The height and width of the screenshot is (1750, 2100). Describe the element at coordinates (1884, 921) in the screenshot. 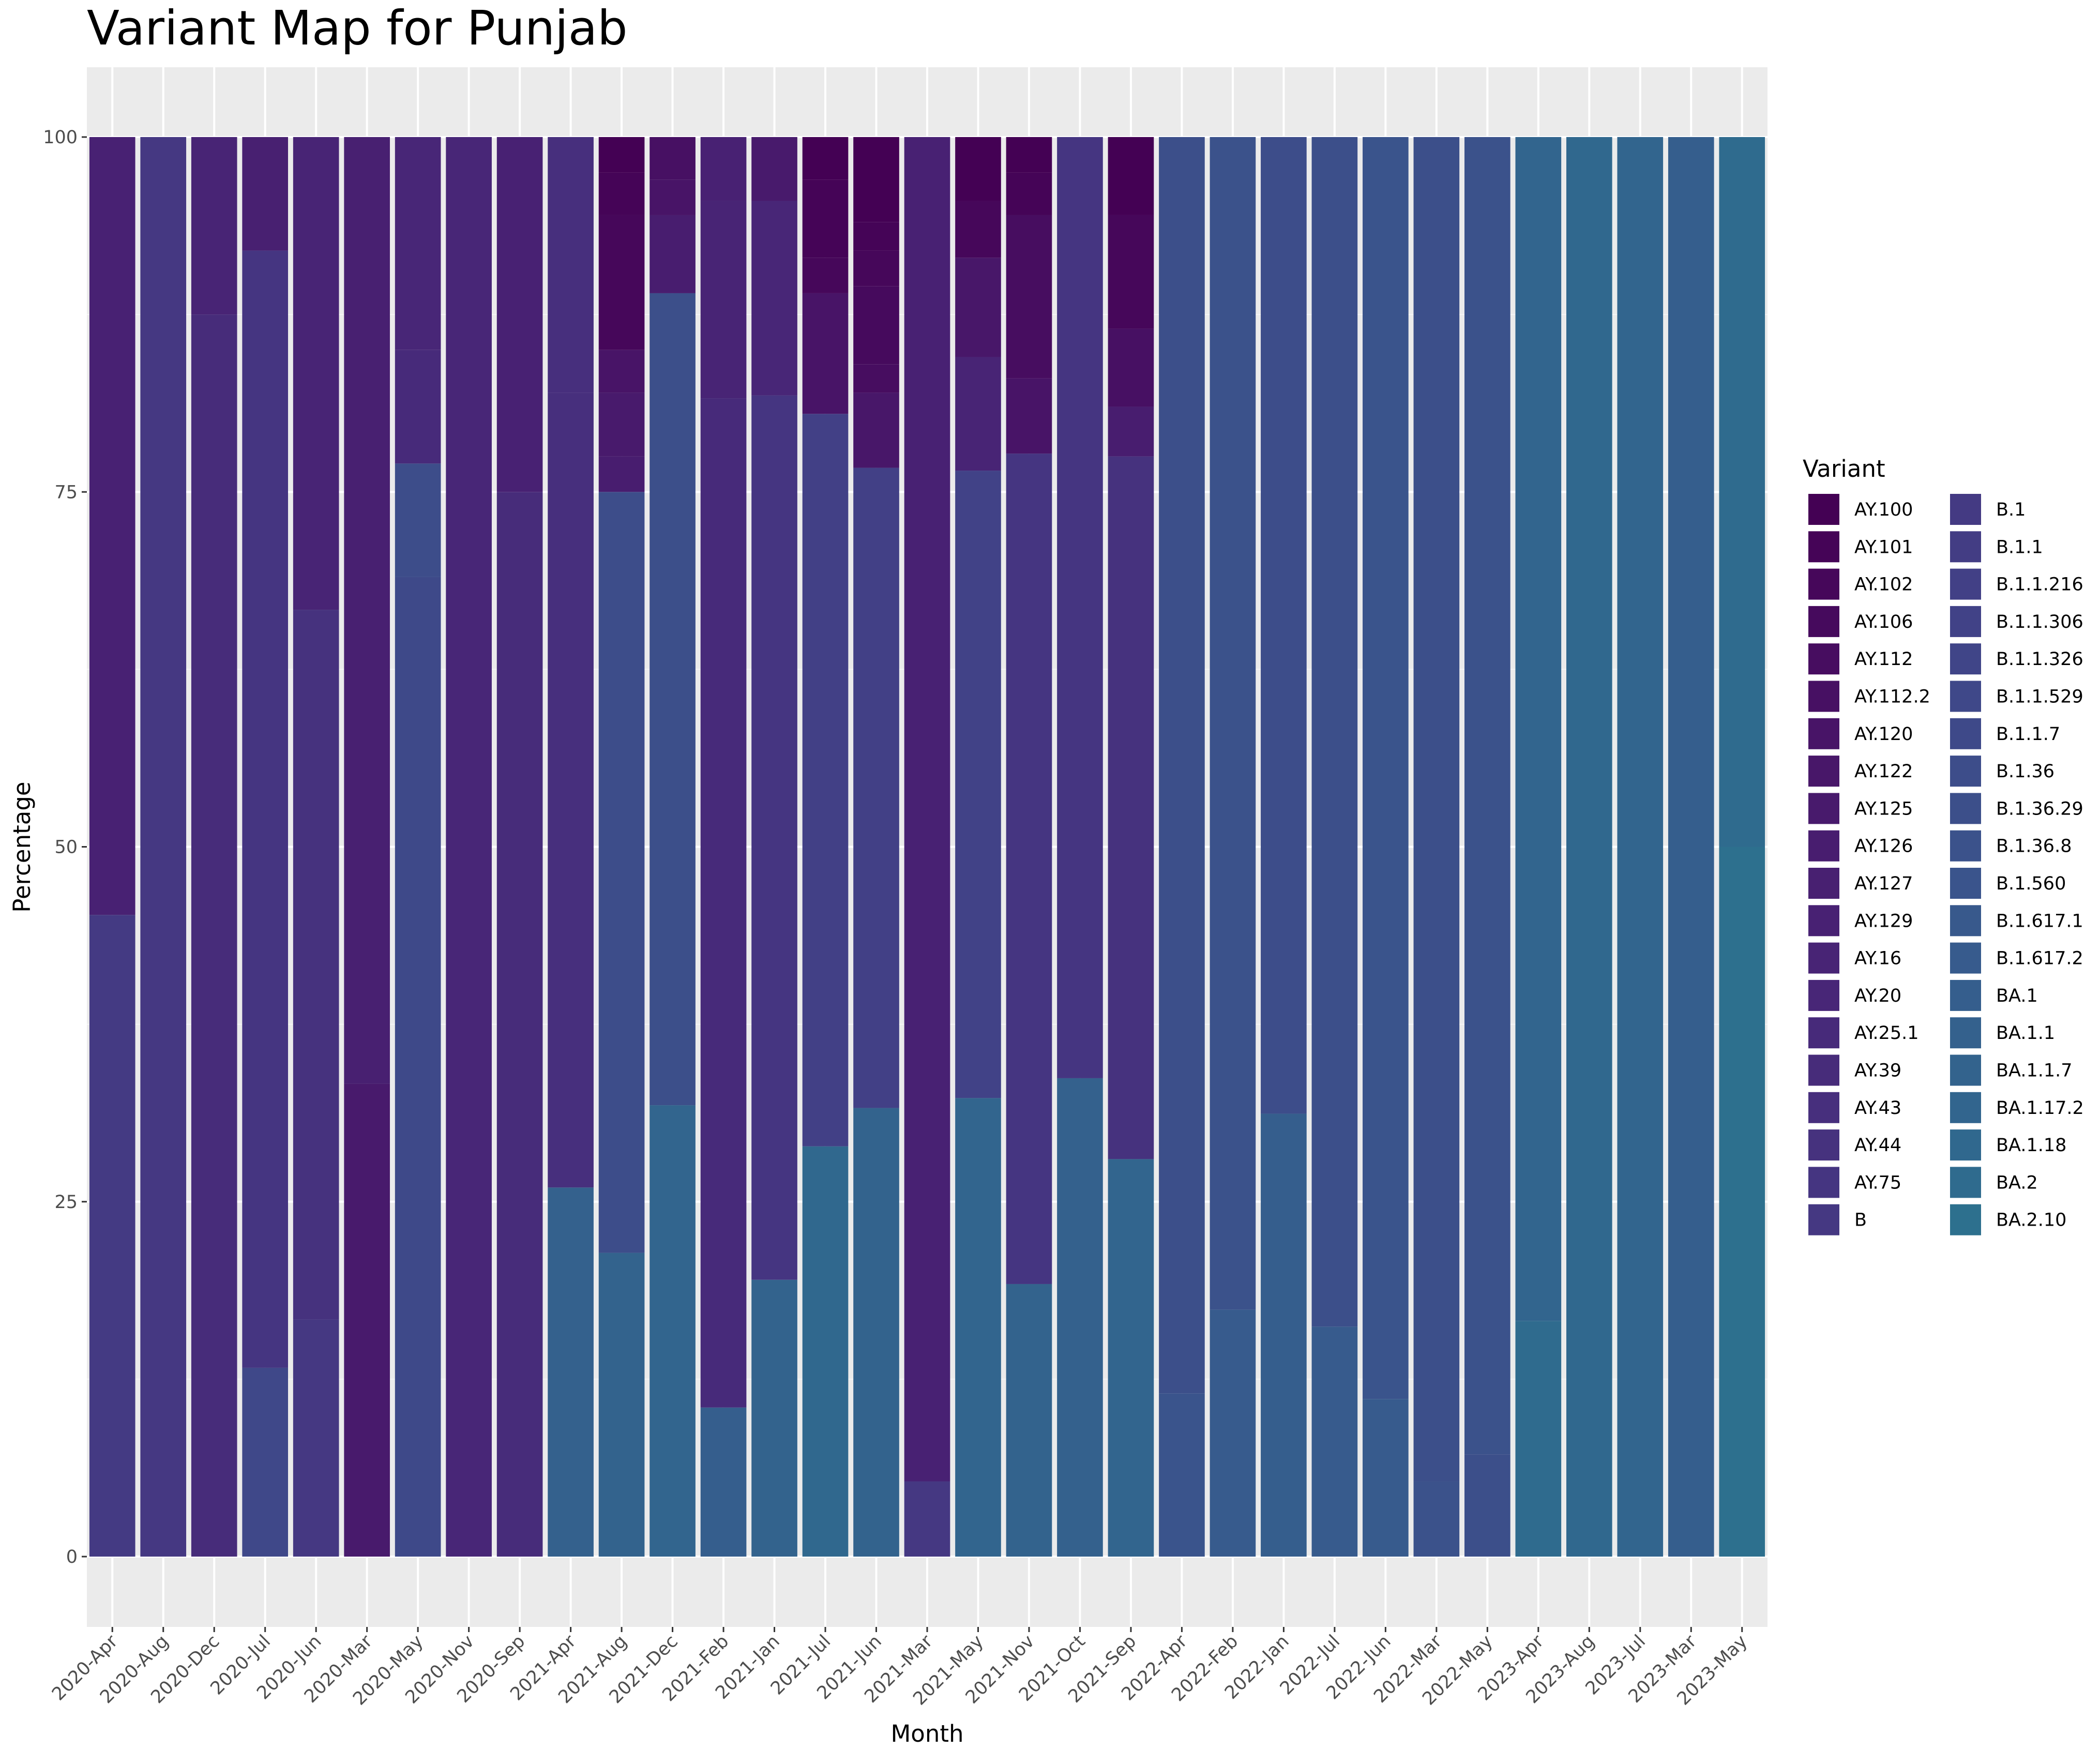

I see `legend-label: AY.129` at that location.